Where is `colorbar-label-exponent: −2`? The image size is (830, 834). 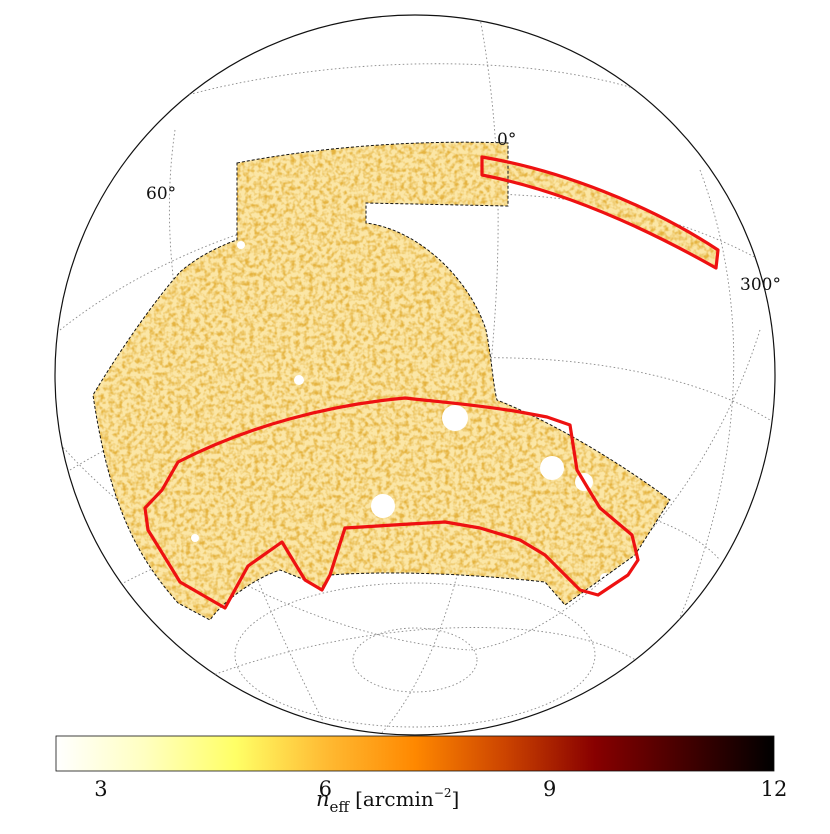
colorbar-label-exponent: −2 is located at coordinates (443, 793).